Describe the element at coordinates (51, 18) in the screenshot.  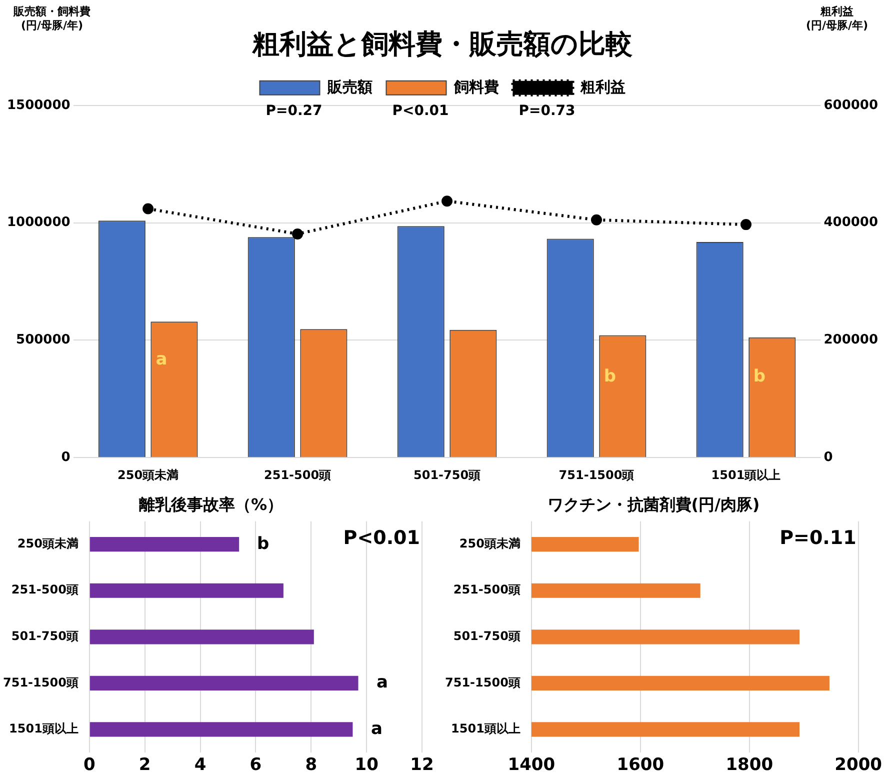
I see `y-axis-title: 販売額・飼料費 (円/母豚/年)` at that location.